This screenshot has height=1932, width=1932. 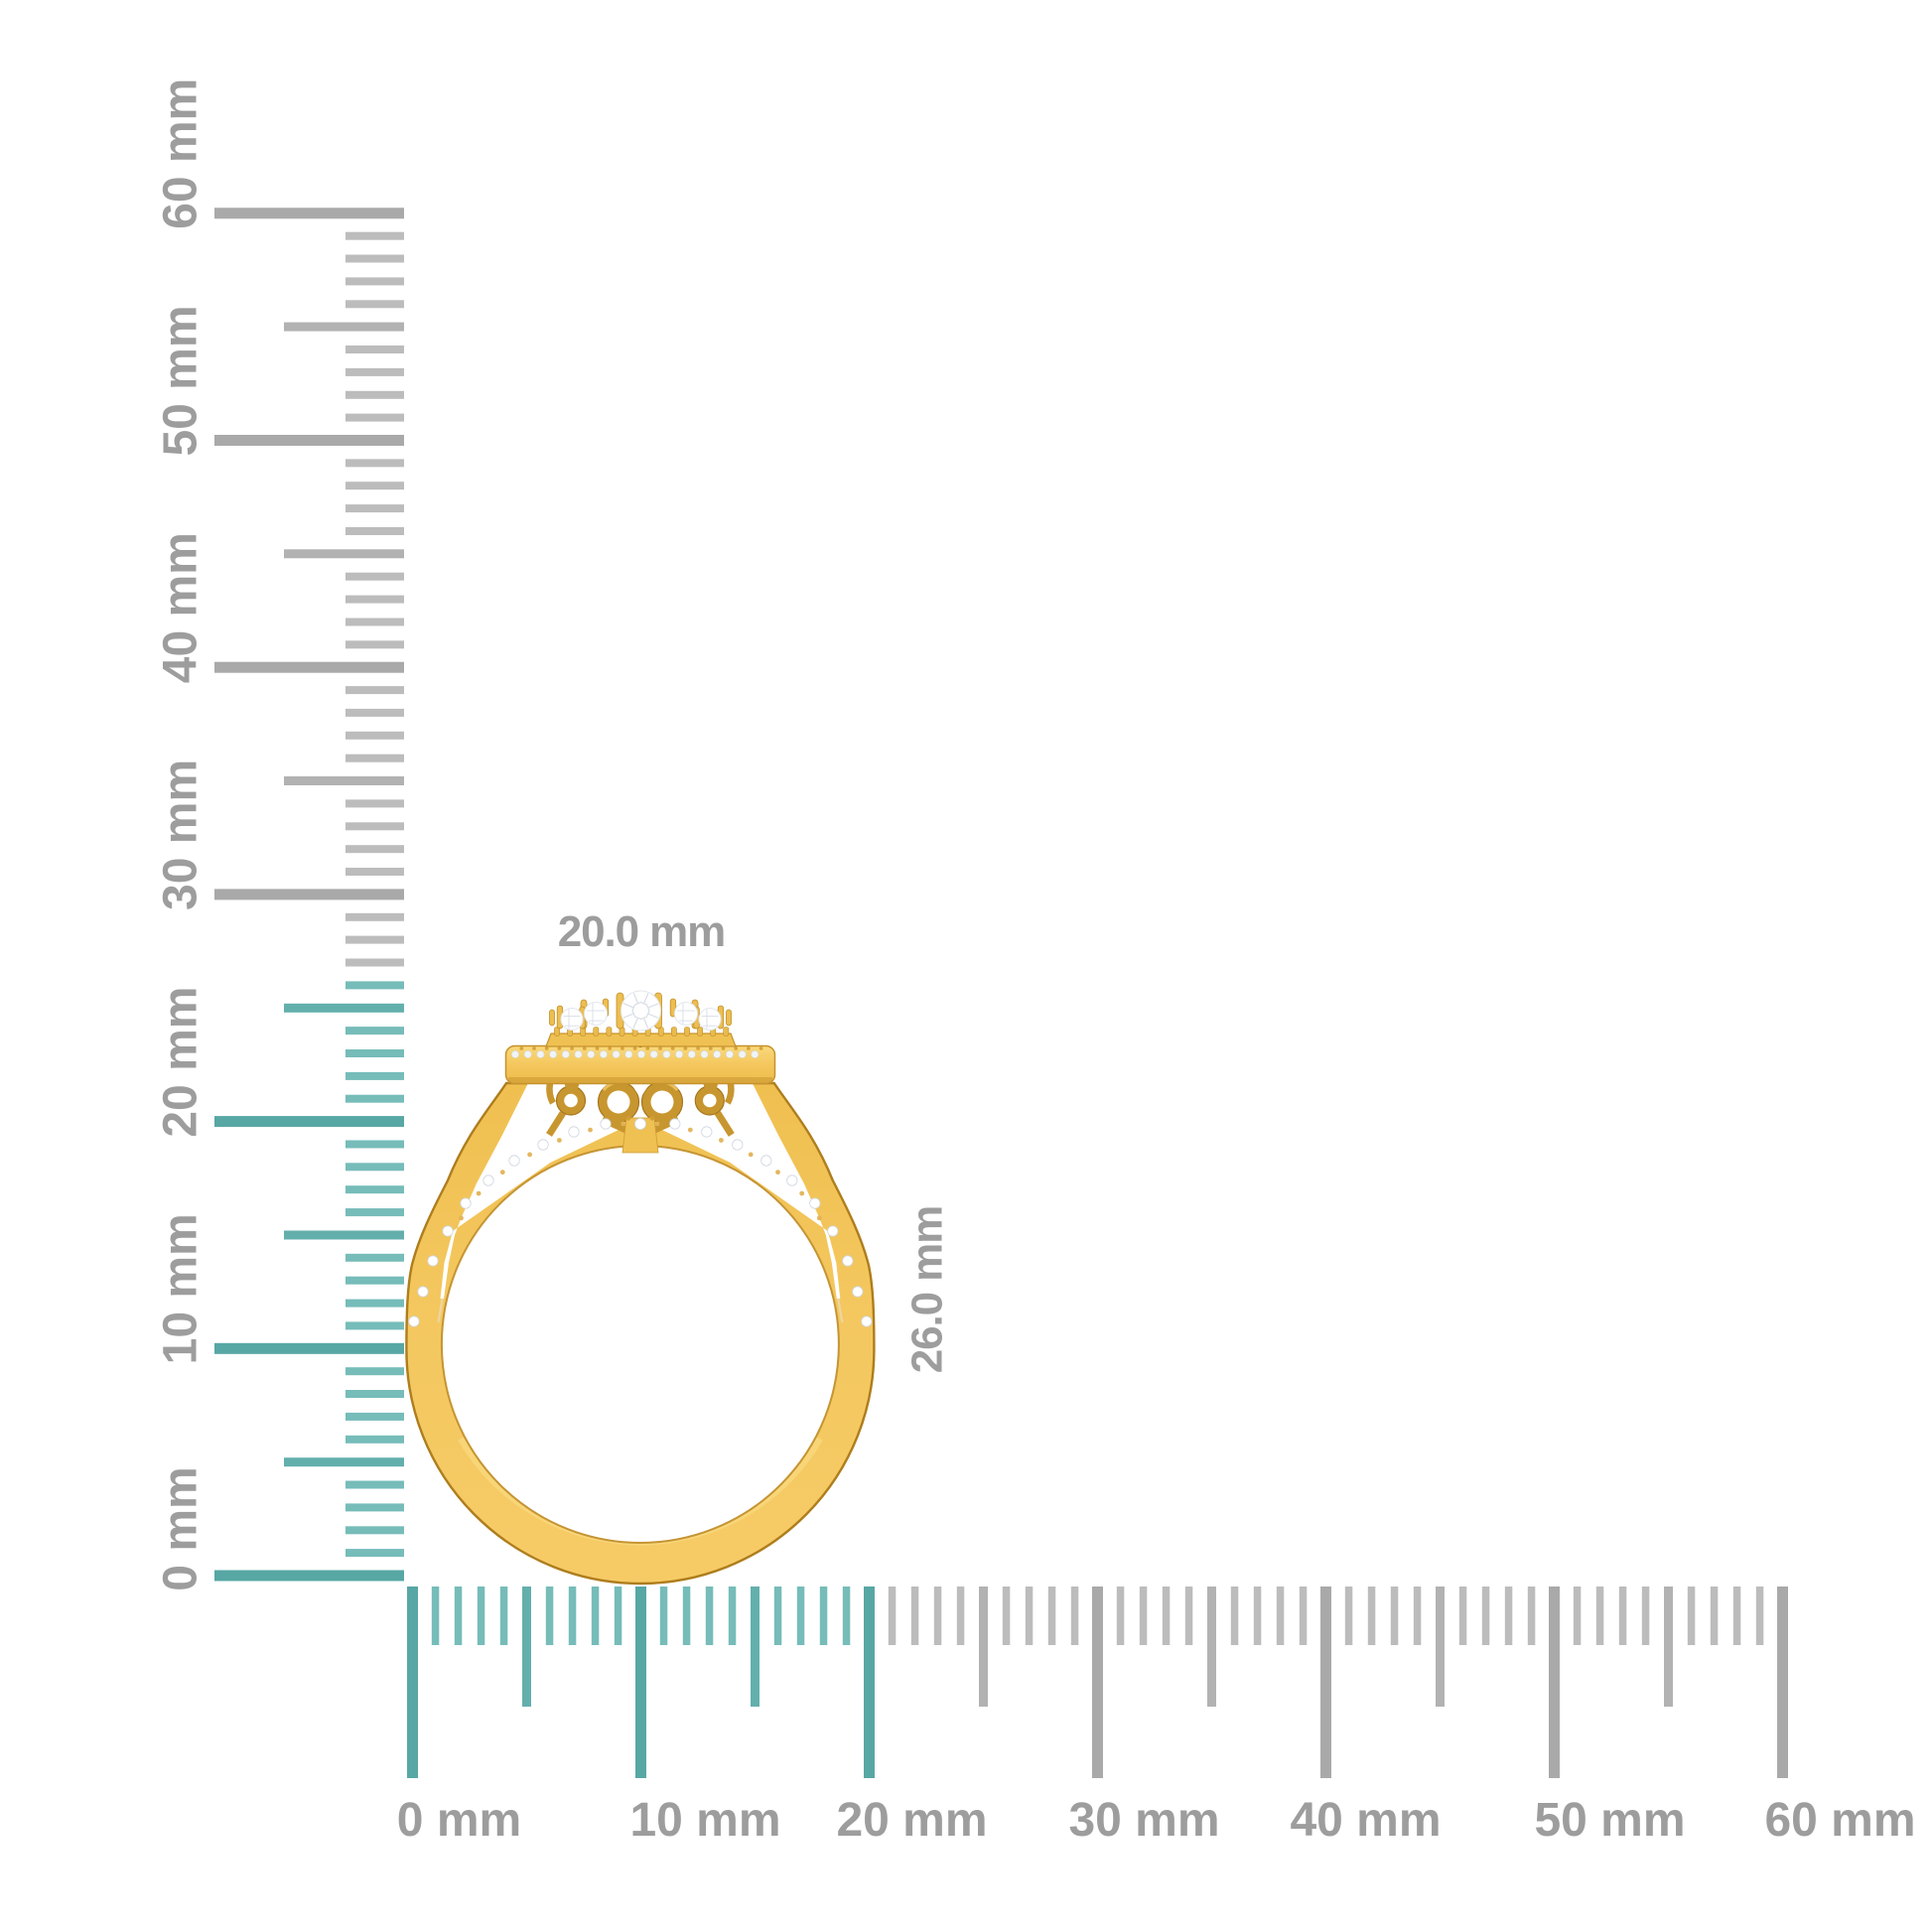 I want to click on svg-text: 20.0 mm, so click(x=642, y=931).